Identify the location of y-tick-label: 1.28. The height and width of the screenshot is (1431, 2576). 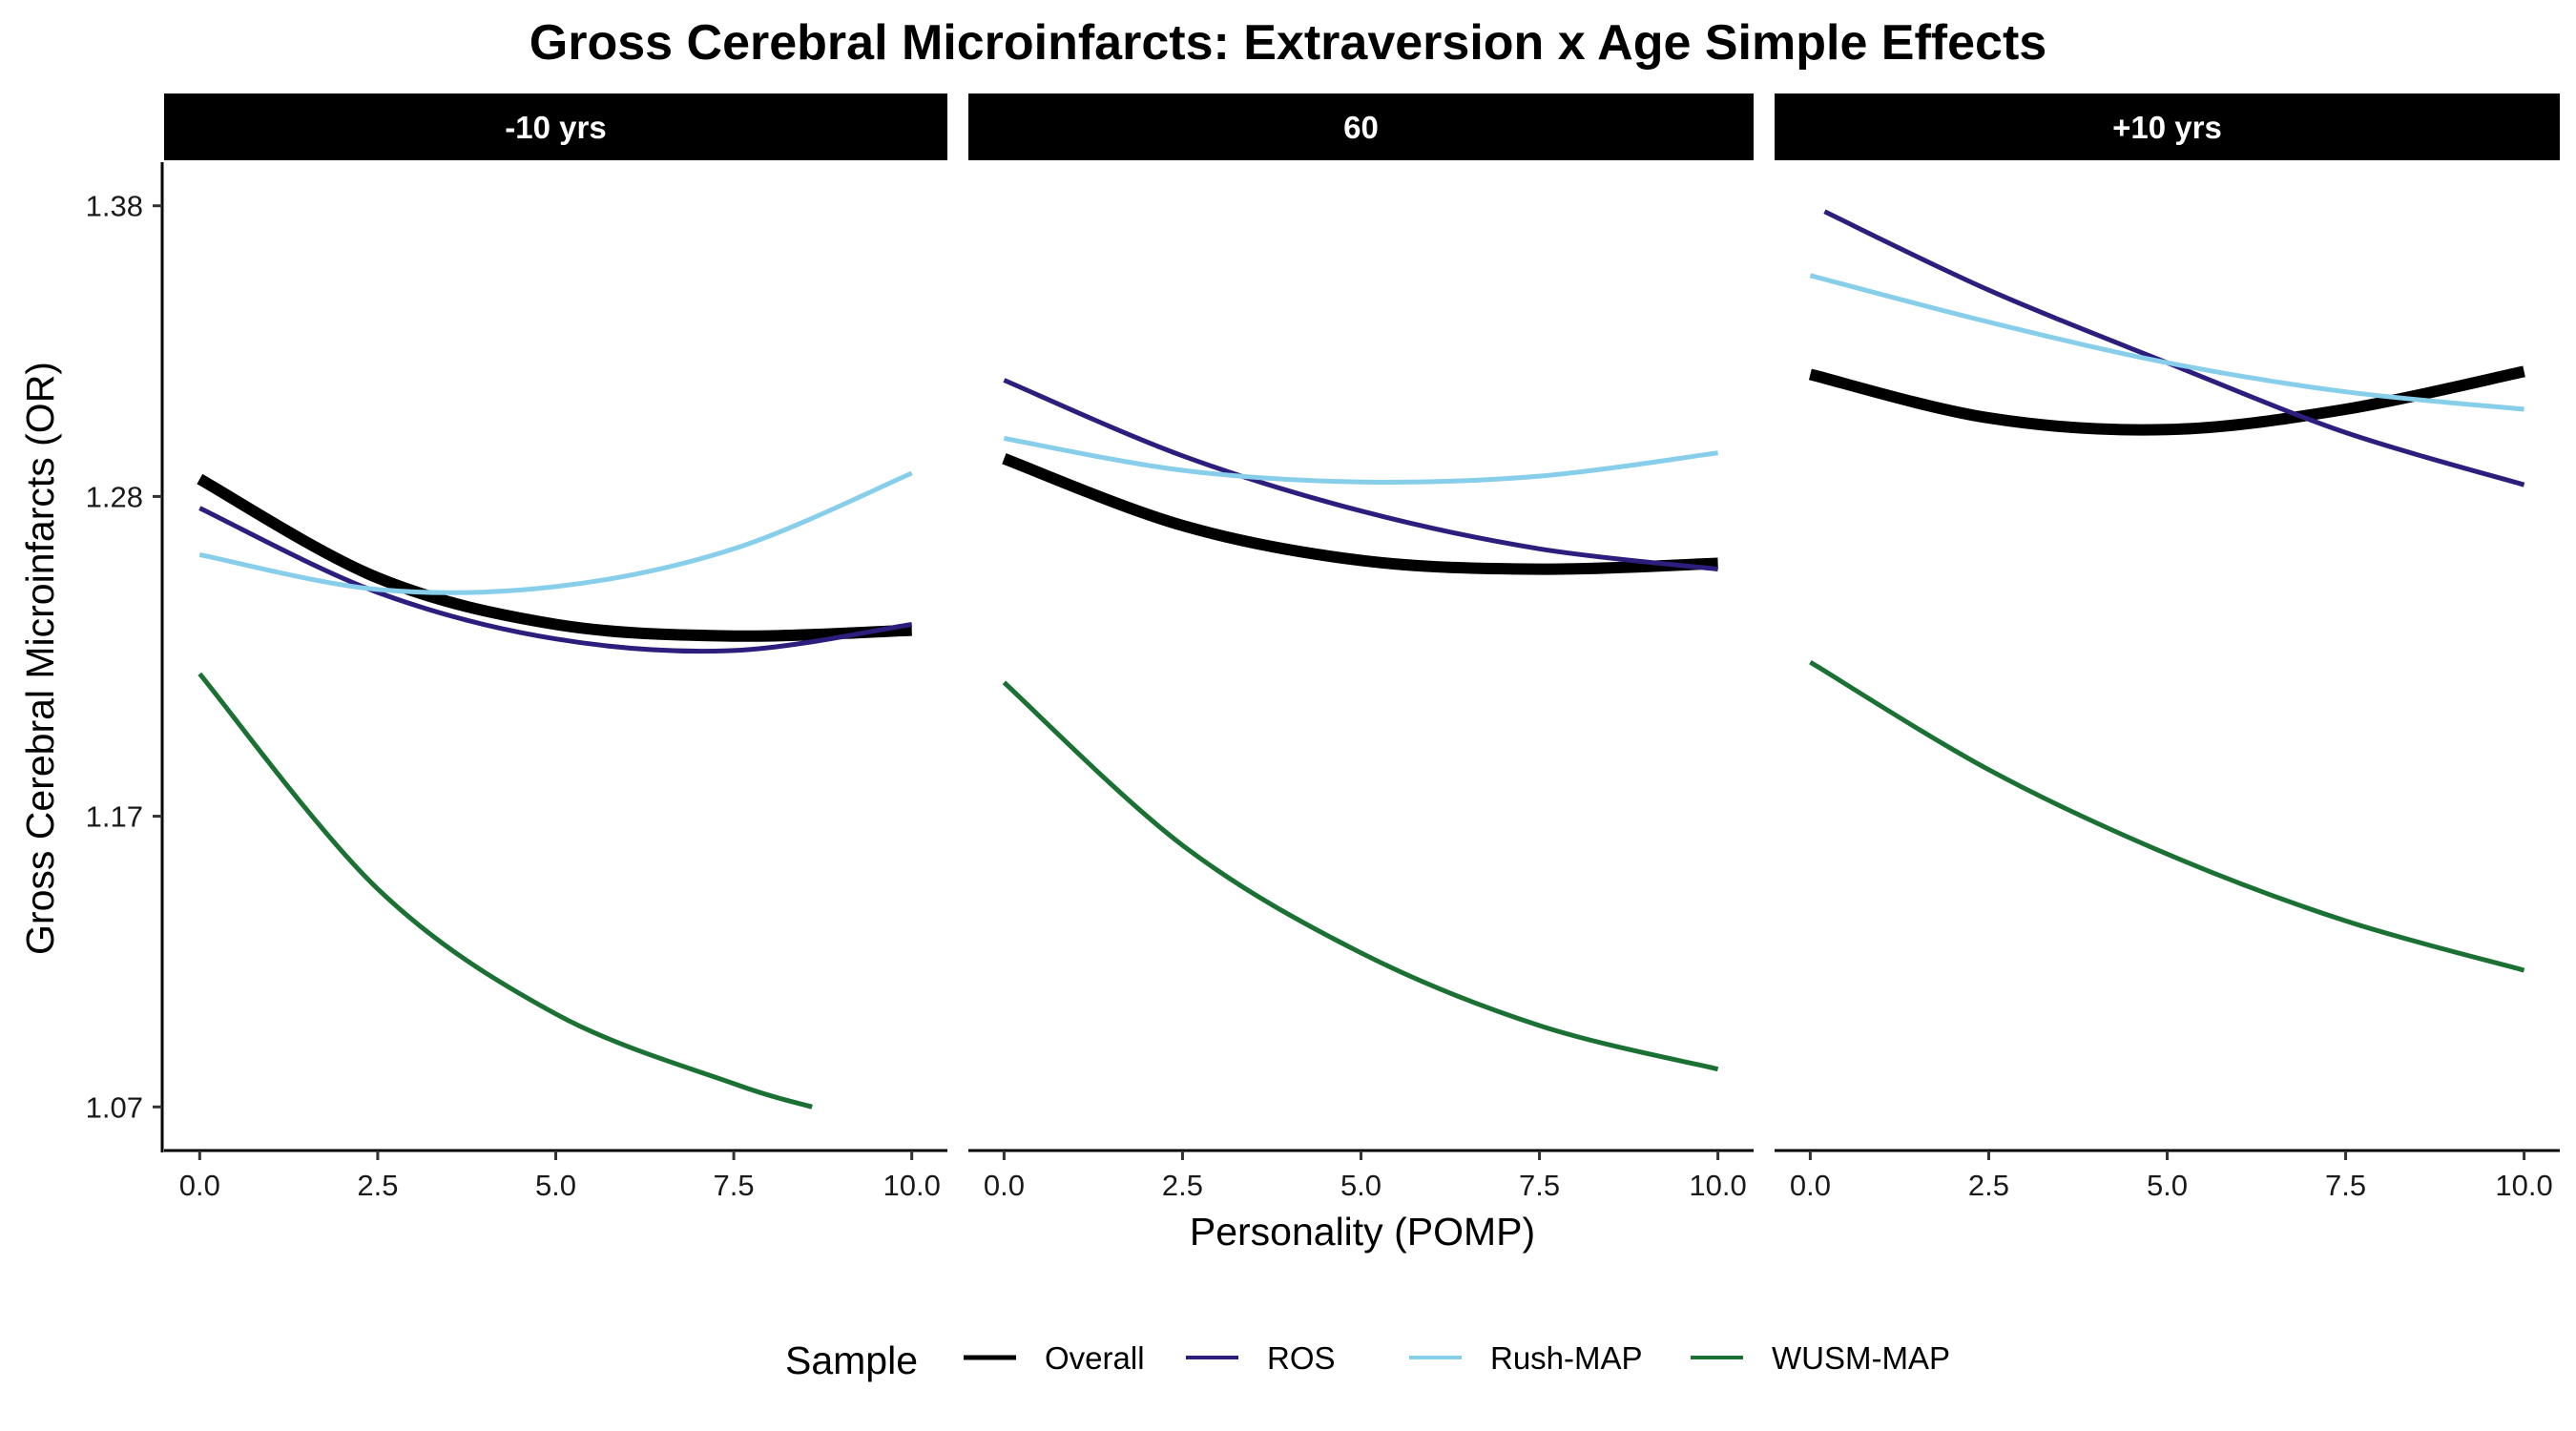
(114, 496).